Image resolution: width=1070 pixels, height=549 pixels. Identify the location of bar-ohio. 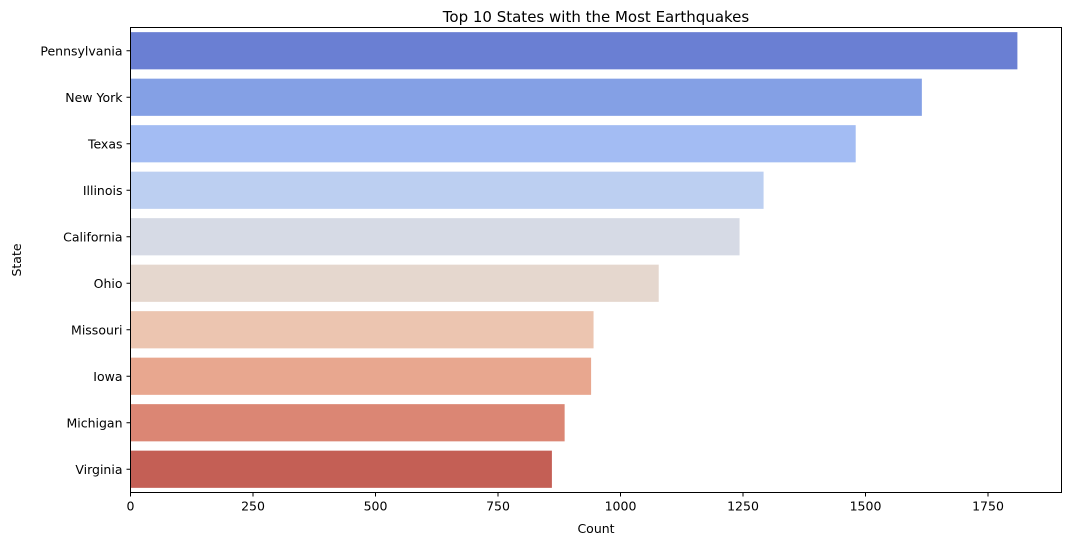
(394, 283).